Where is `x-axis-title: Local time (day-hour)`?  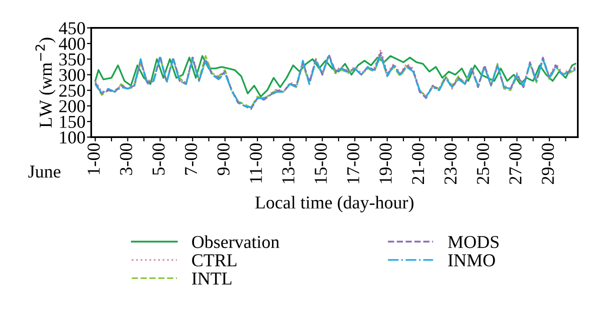 x-axis-title: Local time (day-hour) is located at coordinates (334, 204).